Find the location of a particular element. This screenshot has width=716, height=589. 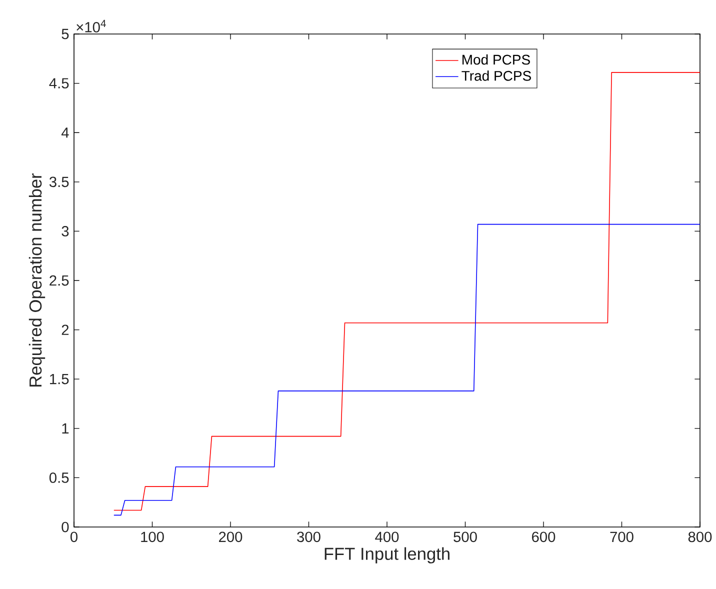

x-tick-label: 100 is located at coordinates (152, 537).